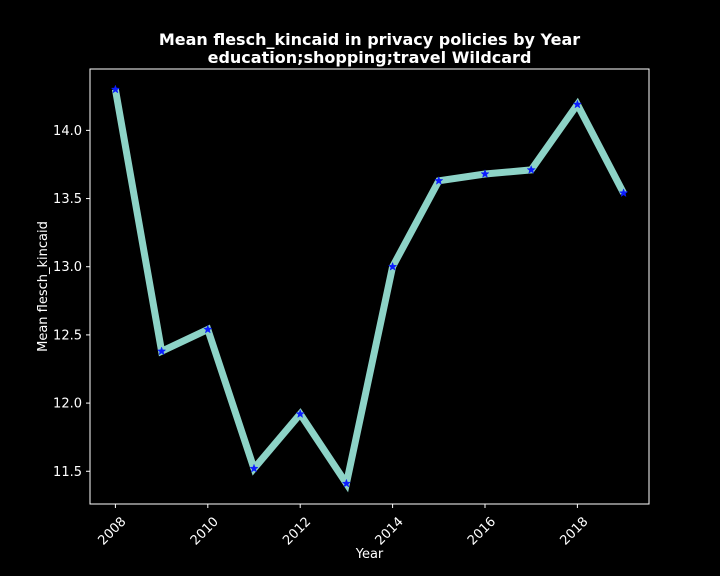 The width and height of the screenshot is (720, 576). I want to click on data-point-2018, so click(577, 104).